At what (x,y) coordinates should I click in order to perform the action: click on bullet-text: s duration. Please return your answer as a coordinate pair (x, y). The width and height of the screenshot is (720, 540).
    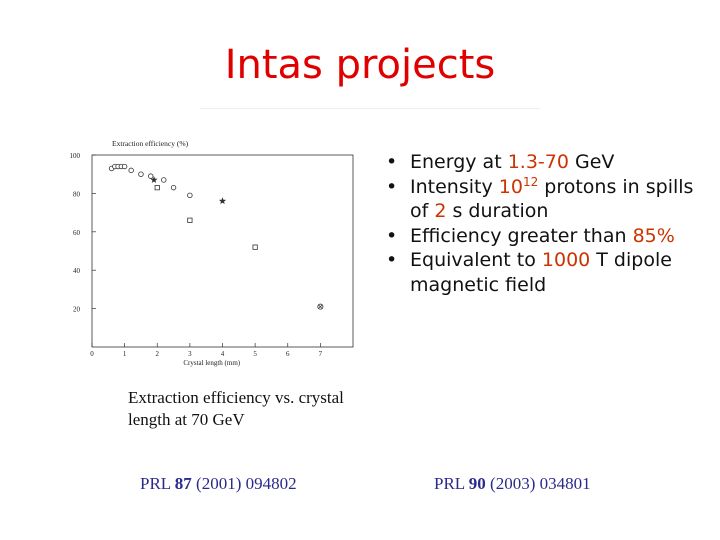
    Looking at the image, I should click on (497, 211).